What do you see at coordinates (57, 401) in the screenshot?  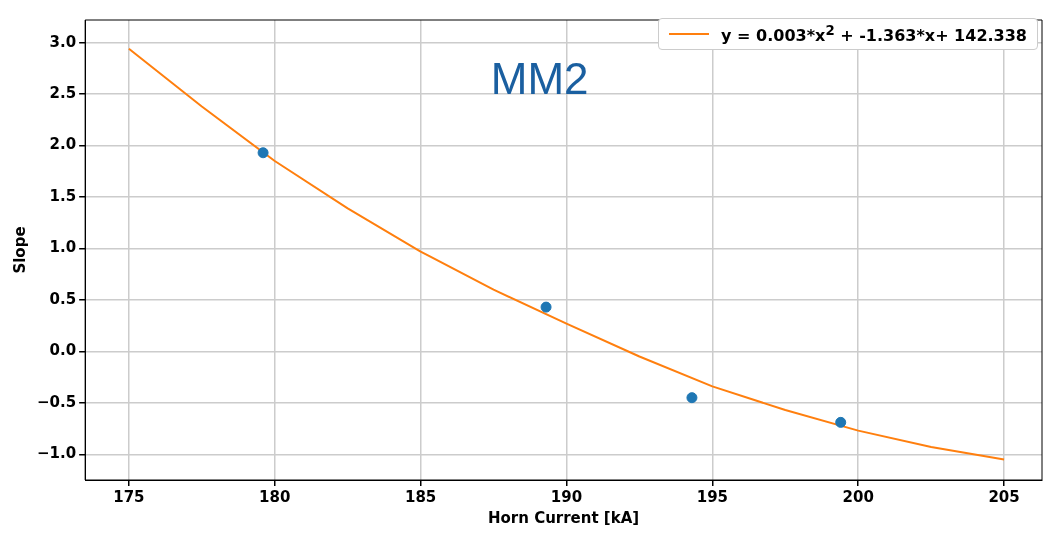 I see `y-tick-label: −0.5` at bounding box center [57, 401].